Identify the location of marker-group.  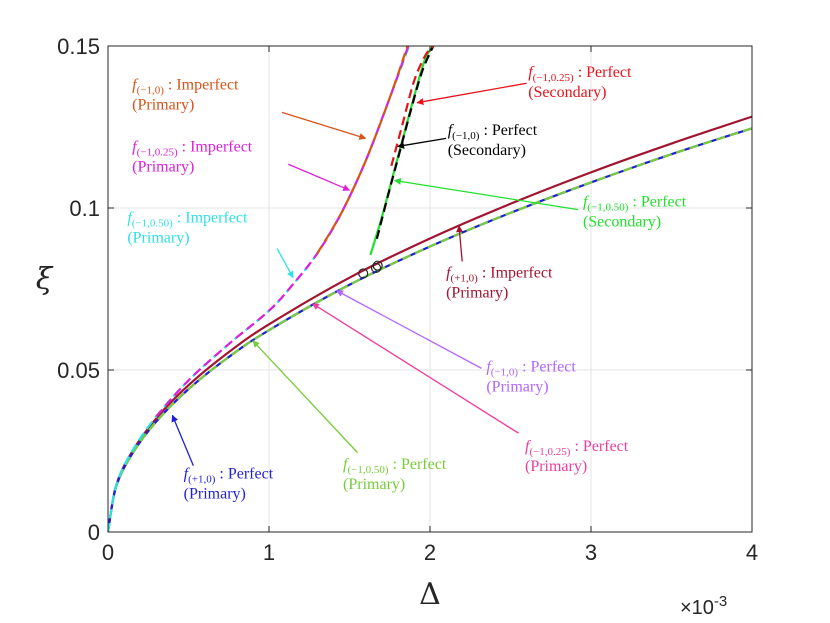
(370, 269).